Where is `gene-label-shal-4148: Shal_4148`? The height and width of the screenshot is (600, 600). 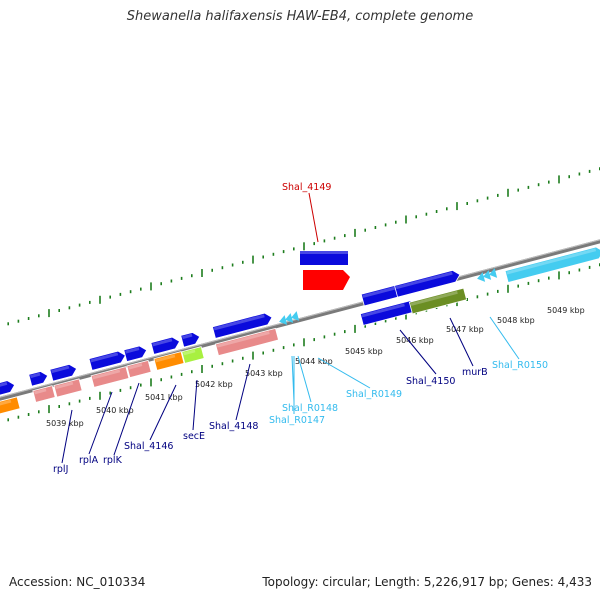
gene-label-shal-4148: Shal_4148 is located at coordinates (233, 426).